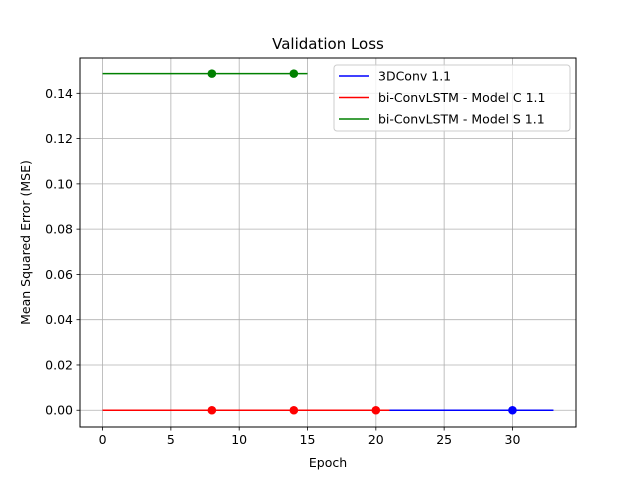  Describe the element at coordinates (414, 76) in the screenshot. I see `legend-label: 3DConv 1.1` at that location.